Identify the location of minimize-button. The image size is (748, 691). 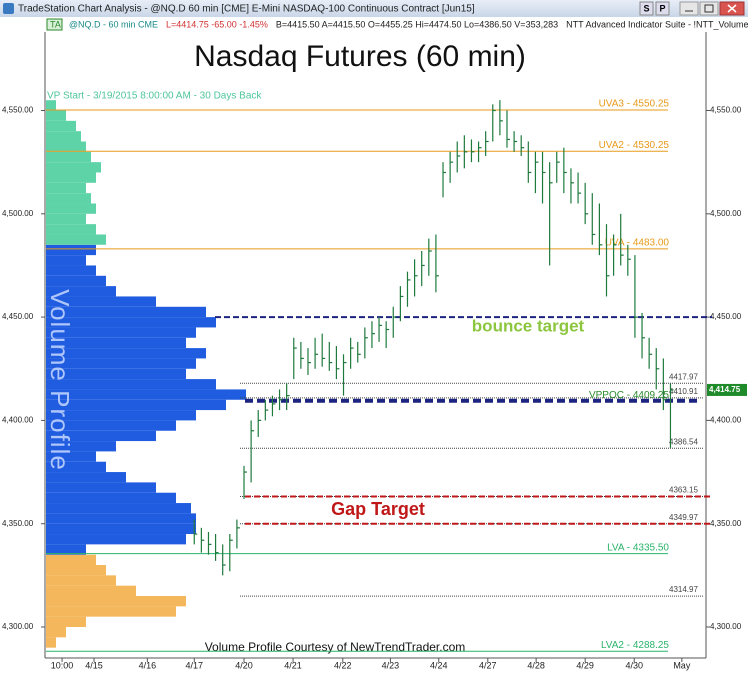
(689, 8).